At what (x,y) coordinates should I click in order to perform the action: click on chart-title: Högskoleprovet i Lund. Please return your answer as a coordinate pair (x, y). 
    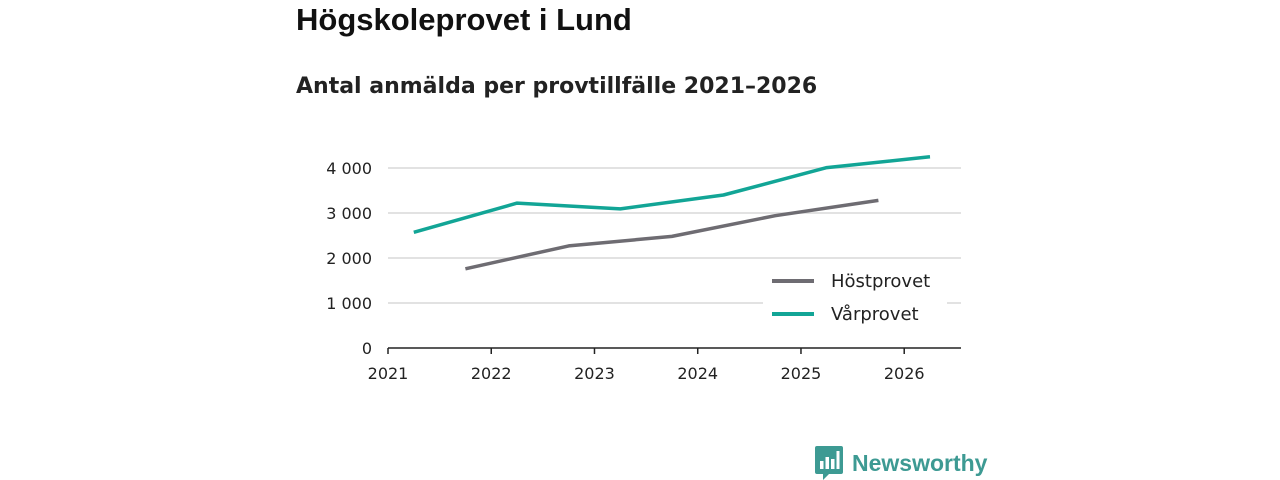
    Looking at the image, I should click on (464, 19).